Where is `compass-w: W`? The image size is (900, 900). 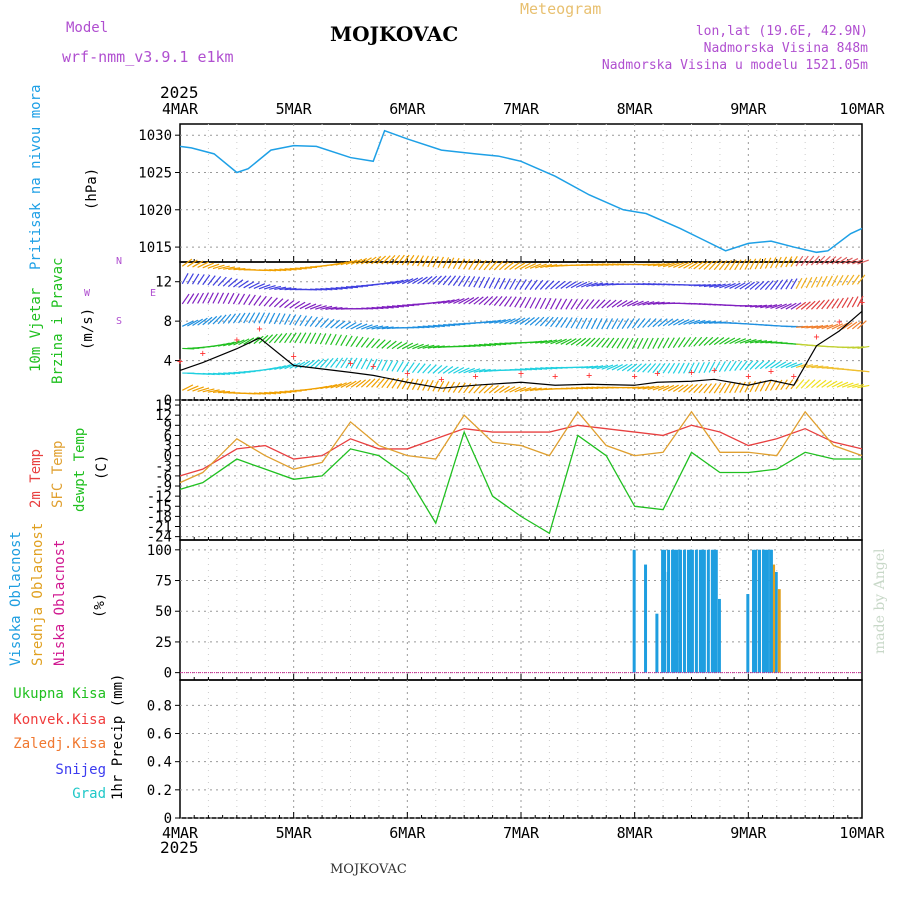
compass-w: W is located at coordinates (87, 293).